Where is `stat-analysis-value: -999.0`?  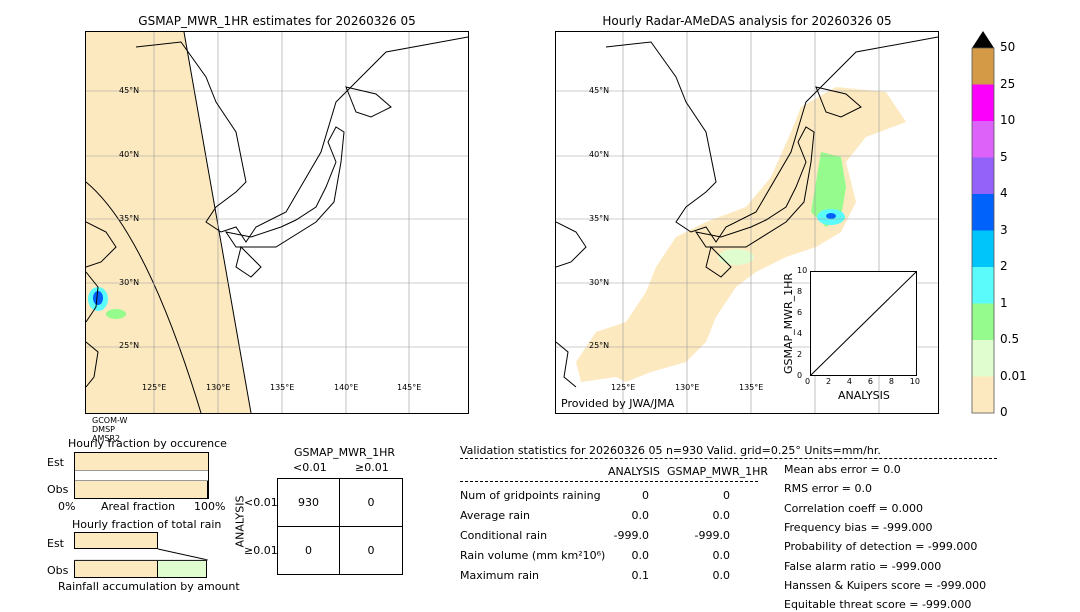 stat-analysis-value: -999.0 is located at coordinates (631, 535).